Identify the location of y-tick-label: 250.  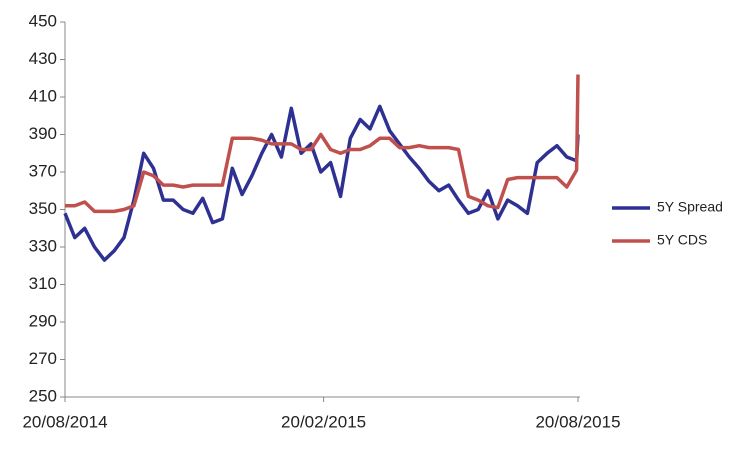
(43, 395).